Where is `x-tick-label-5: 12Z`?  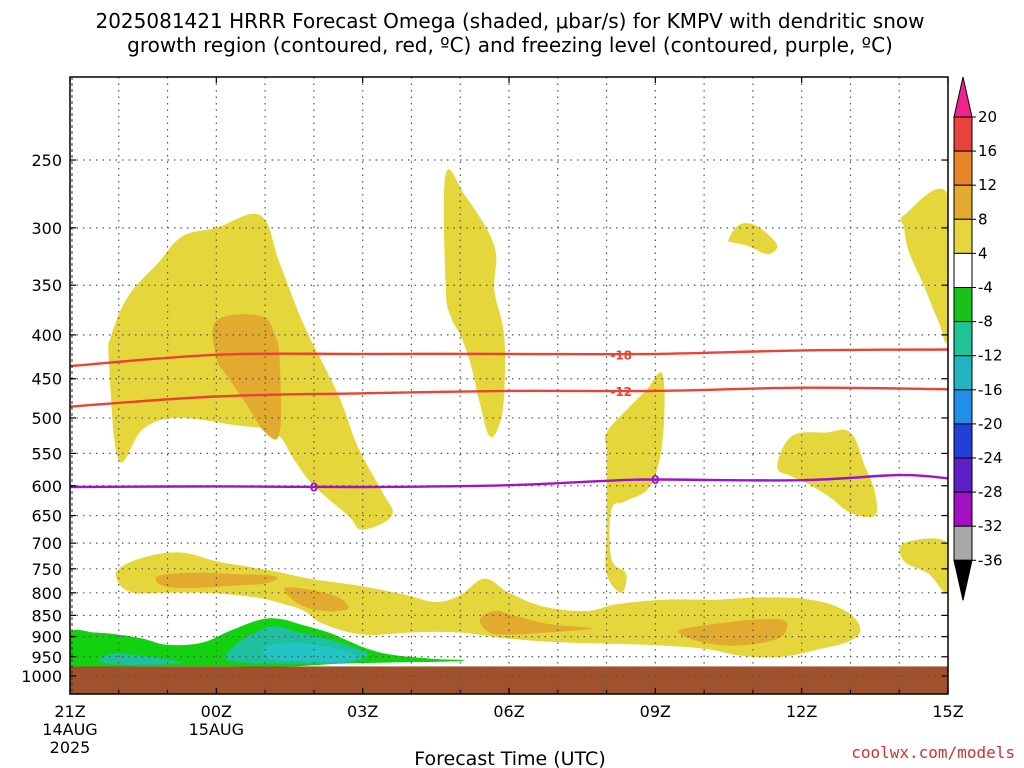
x-tick-label-5: 12Z is located at coordinates (801, 711).